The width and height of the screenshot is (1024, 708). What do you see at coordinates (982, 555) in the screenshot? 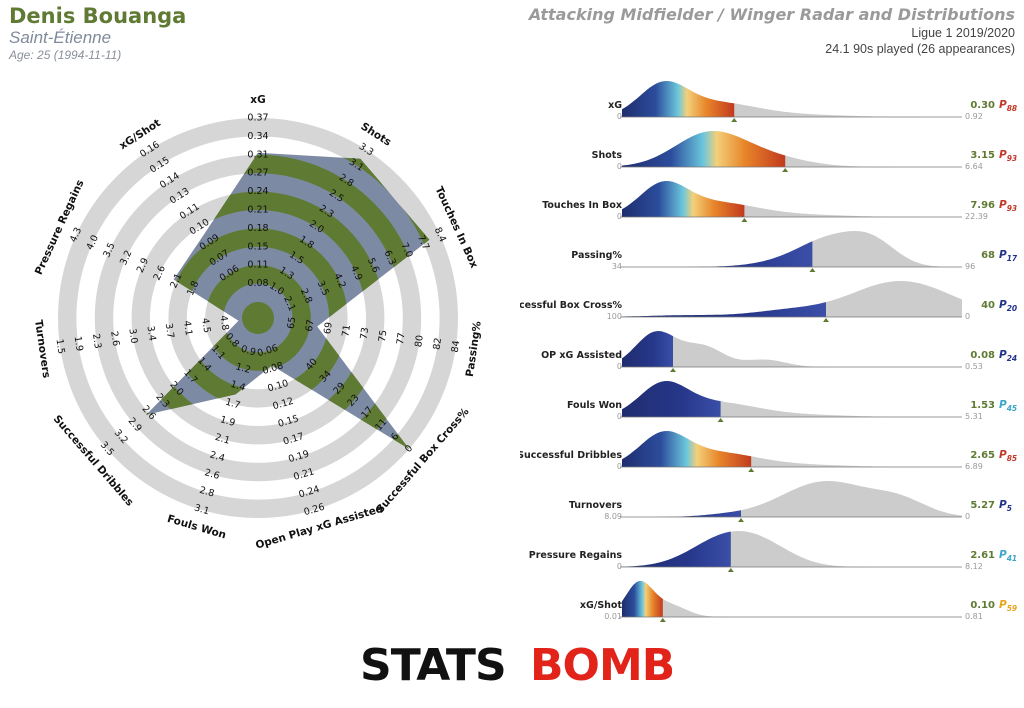
I see `dist-value-label: 2.61` at bounding box center [982, 555].